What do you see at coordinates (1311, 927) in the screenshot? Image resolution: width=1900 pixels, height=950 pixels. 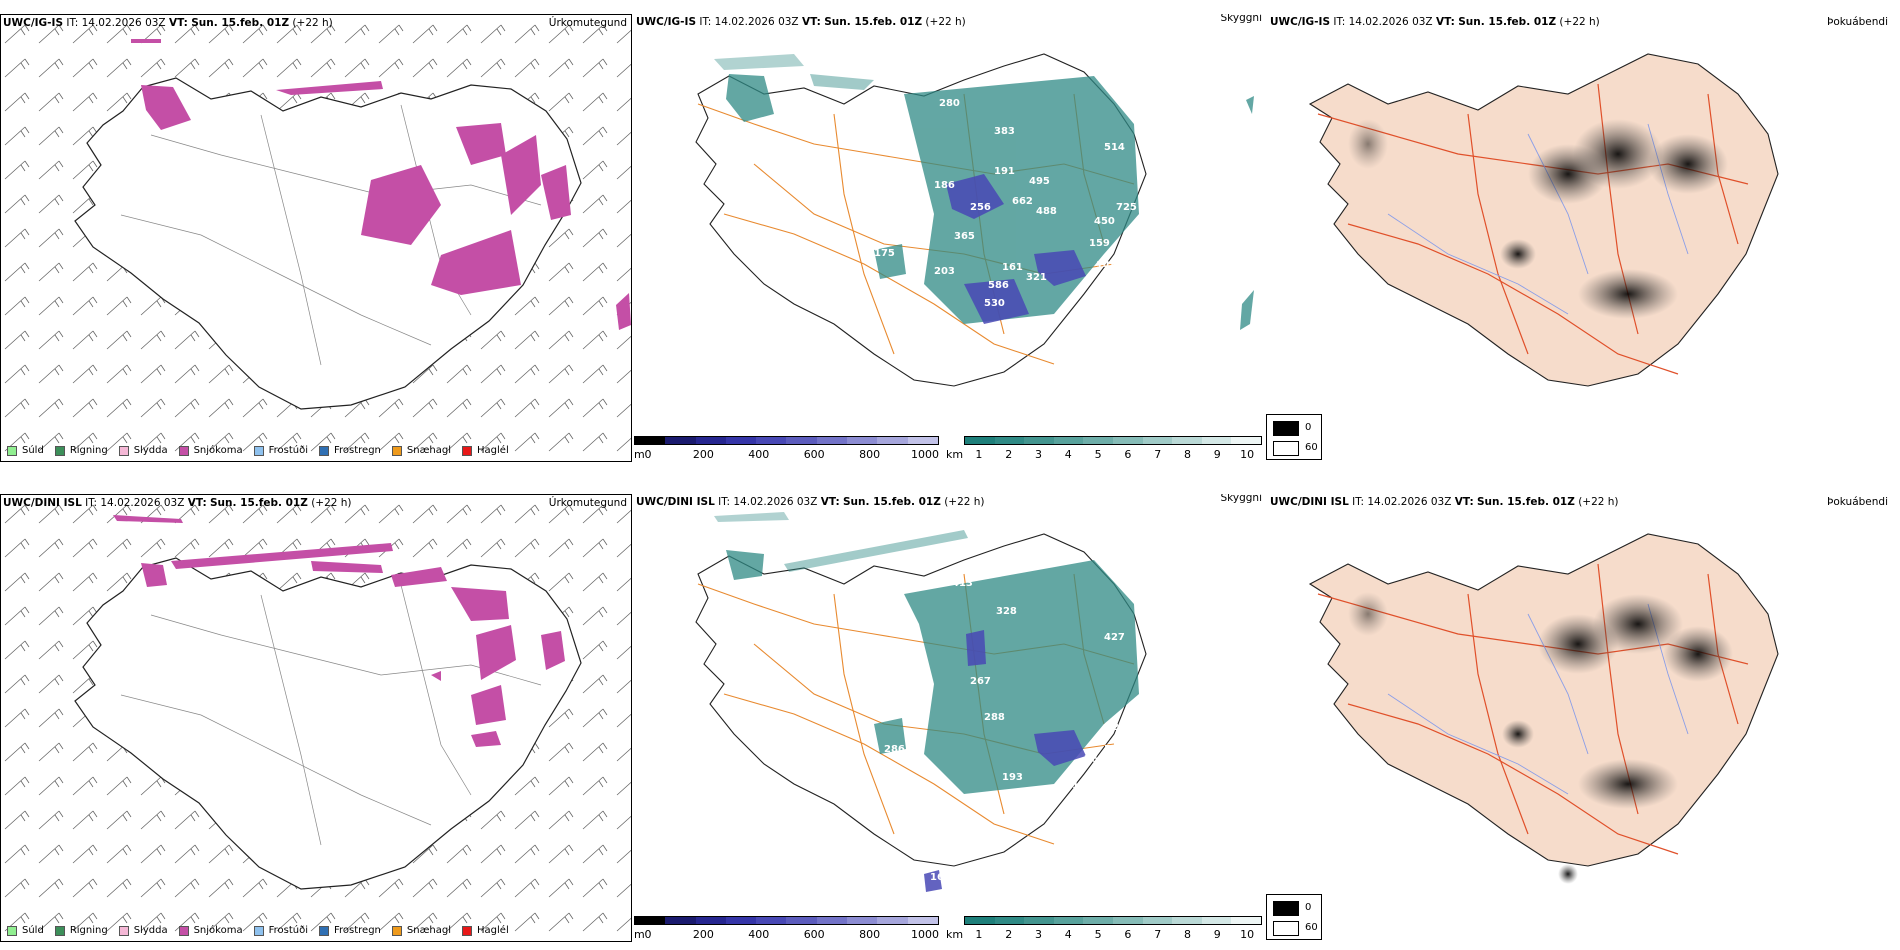 I see `fog-label-60: 60` at bounding box center [1311, 927].